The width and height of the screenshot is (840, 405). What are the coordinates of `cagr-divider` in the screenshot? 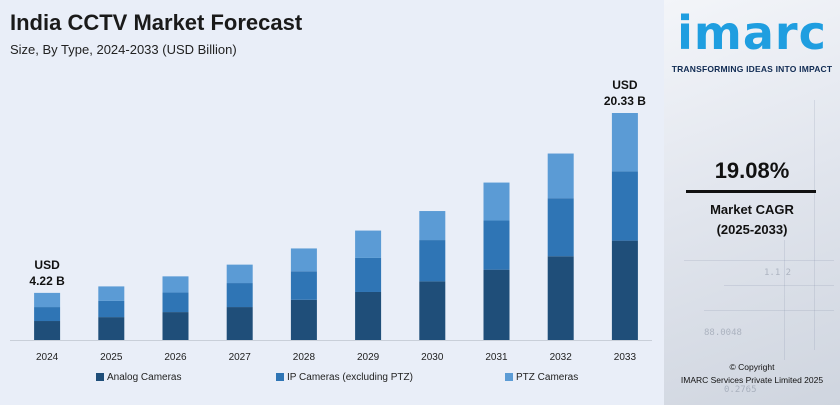 It's located at (751, 191).